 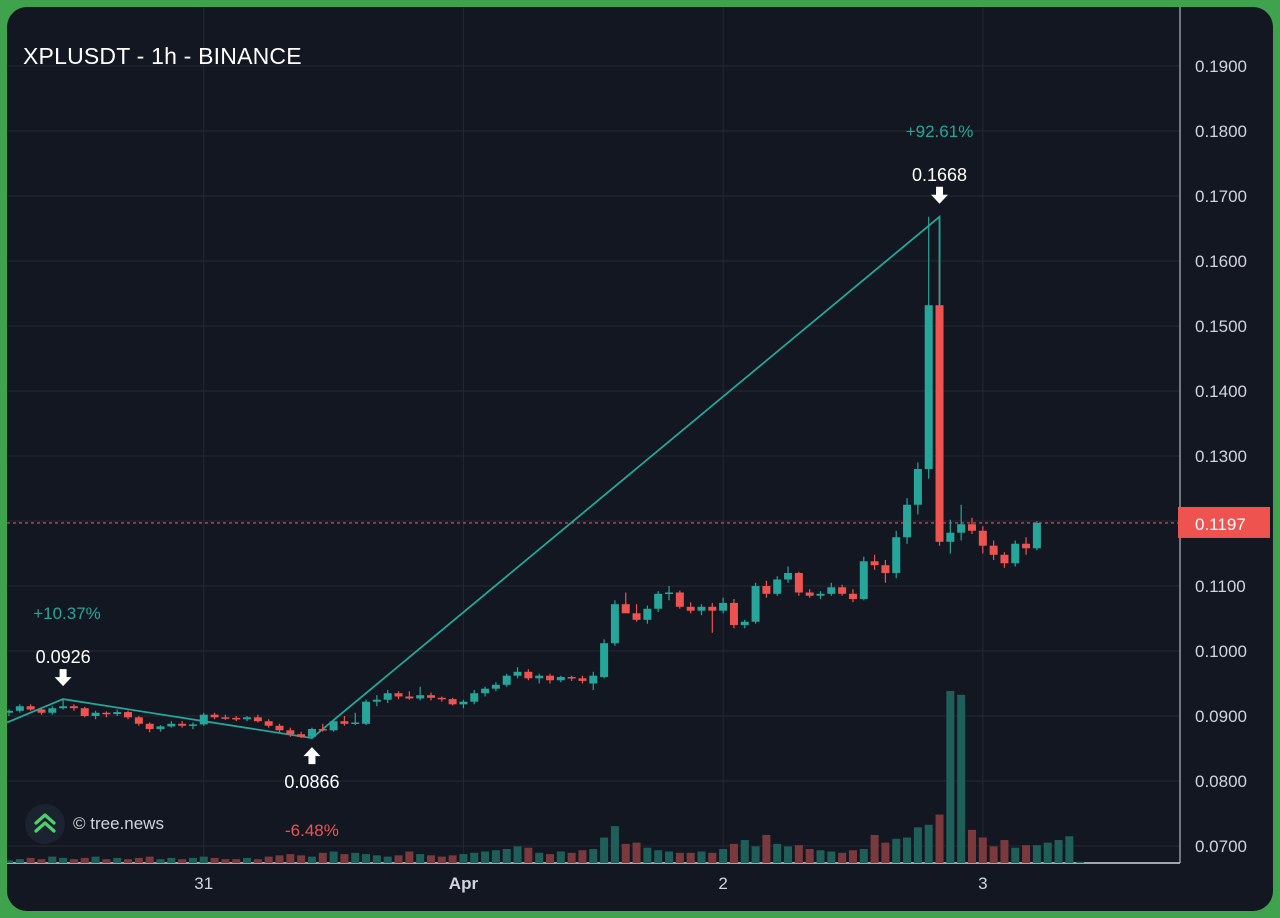 What do you see at coordinates (590, 883) in the screenshot?
I see `time-axis: 31 Apr 2 3` at bounding box center [590, 883].